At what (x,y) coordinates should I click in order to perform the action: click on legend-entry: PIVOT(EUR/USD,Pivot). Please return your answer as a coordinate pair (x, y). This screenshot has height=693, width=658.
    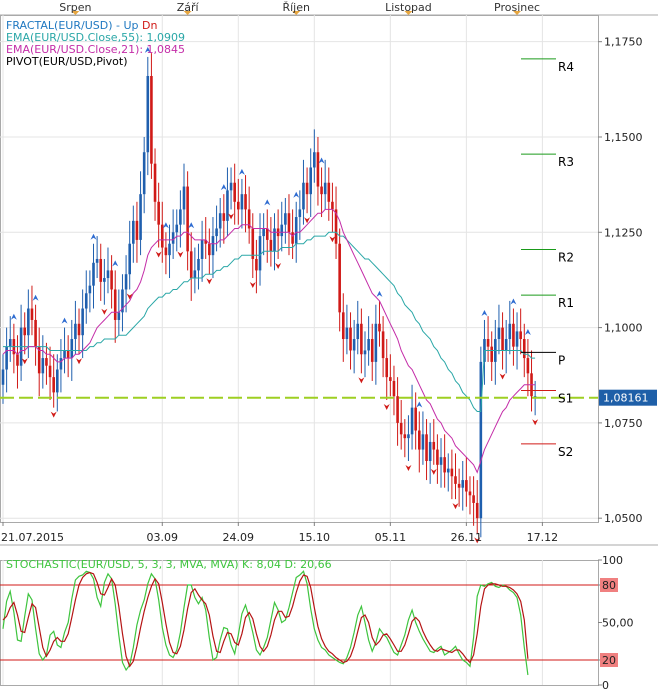
    Looking at the image, I should click on (67, 61).